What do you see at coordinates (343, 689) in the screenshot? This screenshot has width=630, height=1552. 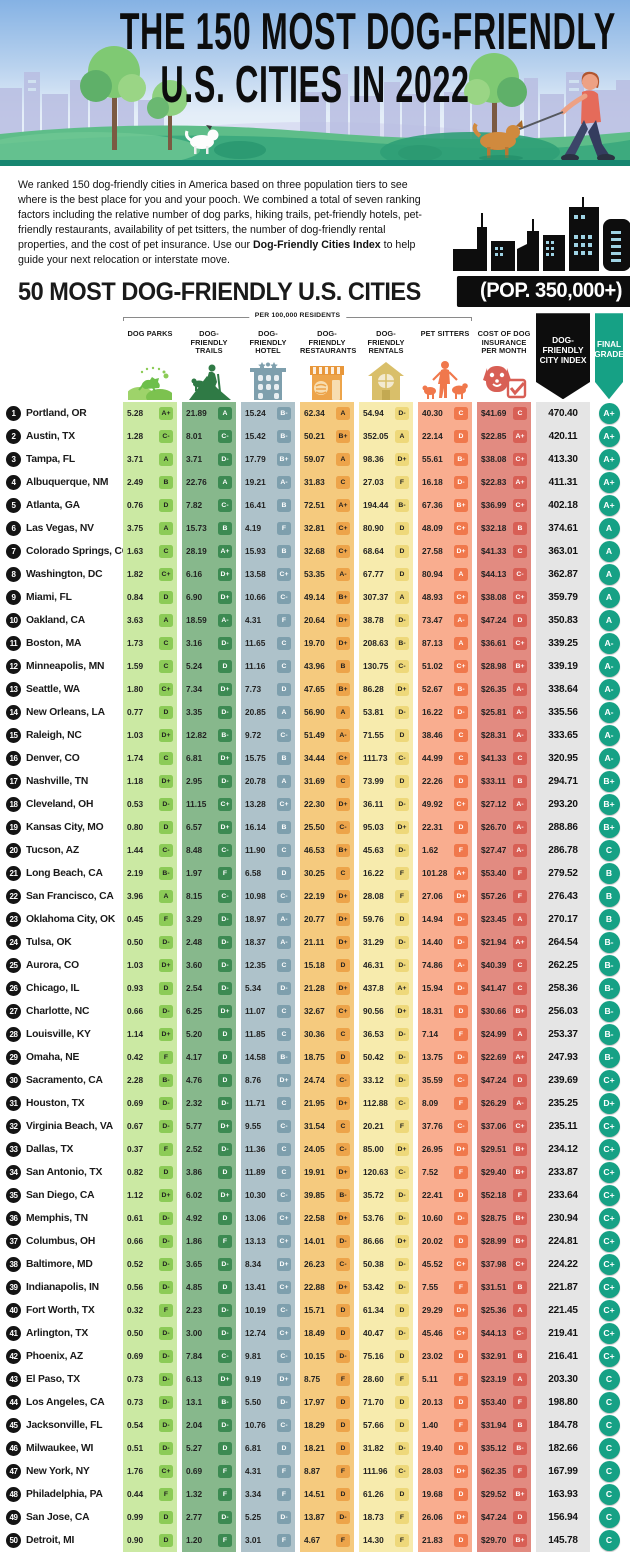 I see `grade-chip: B+` at bounding box center [343, 689].